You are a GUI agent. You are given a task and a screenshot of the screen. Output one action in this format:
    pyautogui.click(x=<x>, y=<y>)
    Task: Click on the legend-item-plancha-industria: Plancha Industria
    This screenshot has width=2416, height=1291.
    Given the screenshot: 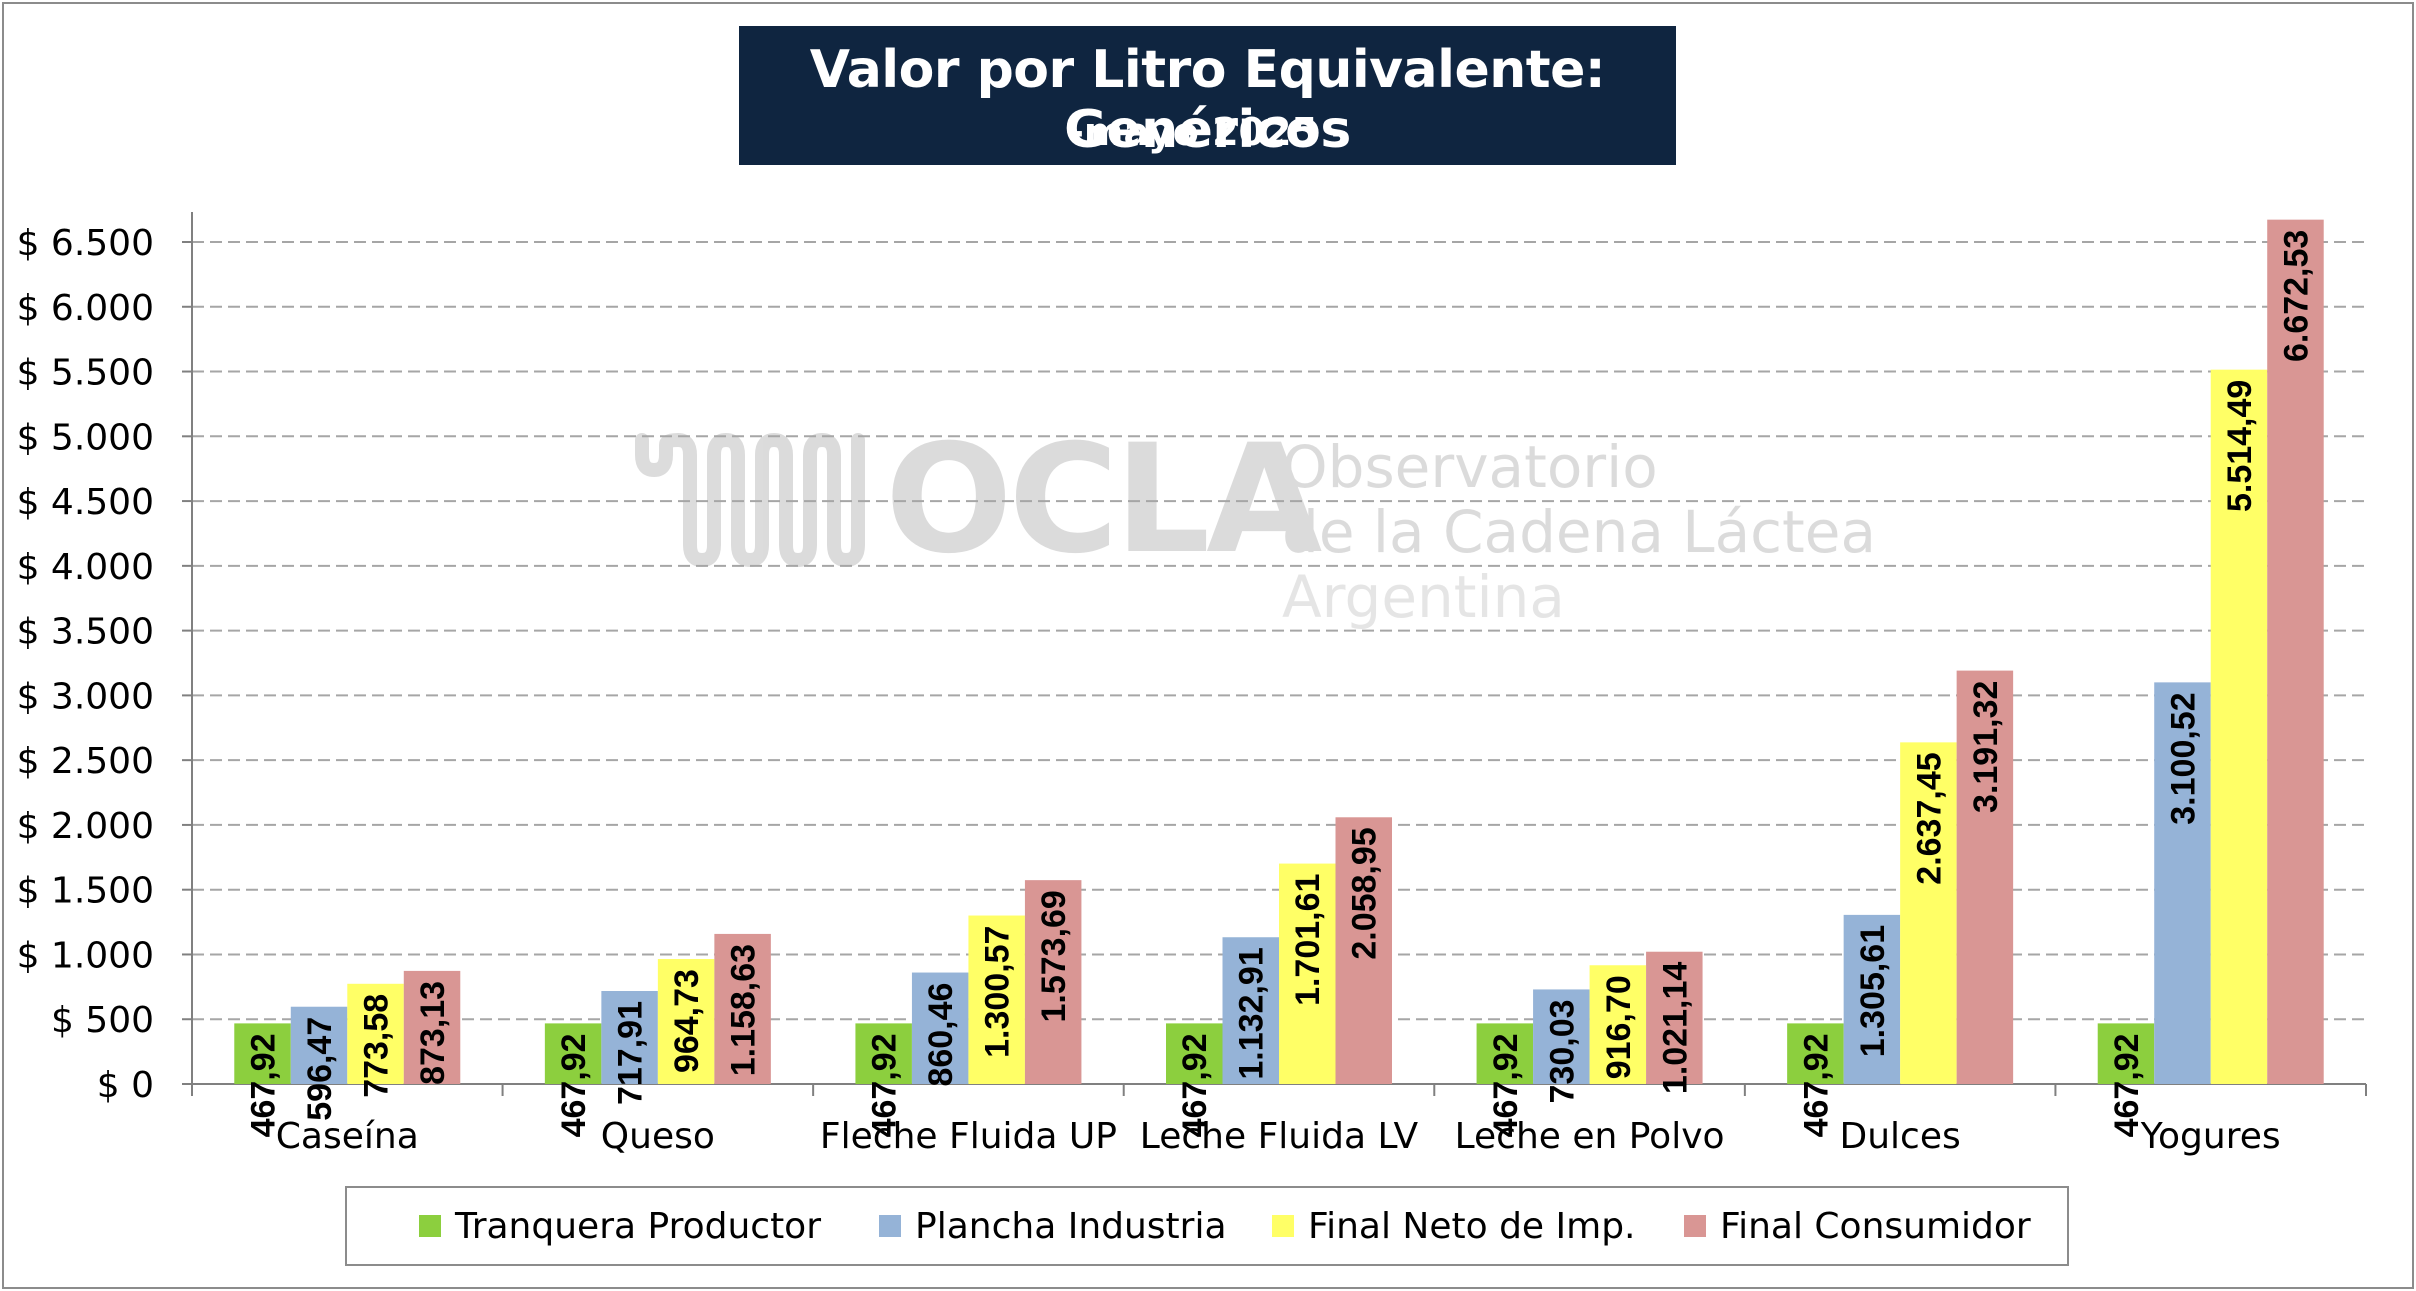 What is the action you would take?
    pyautogui.click(x=1053, y=1226)
    